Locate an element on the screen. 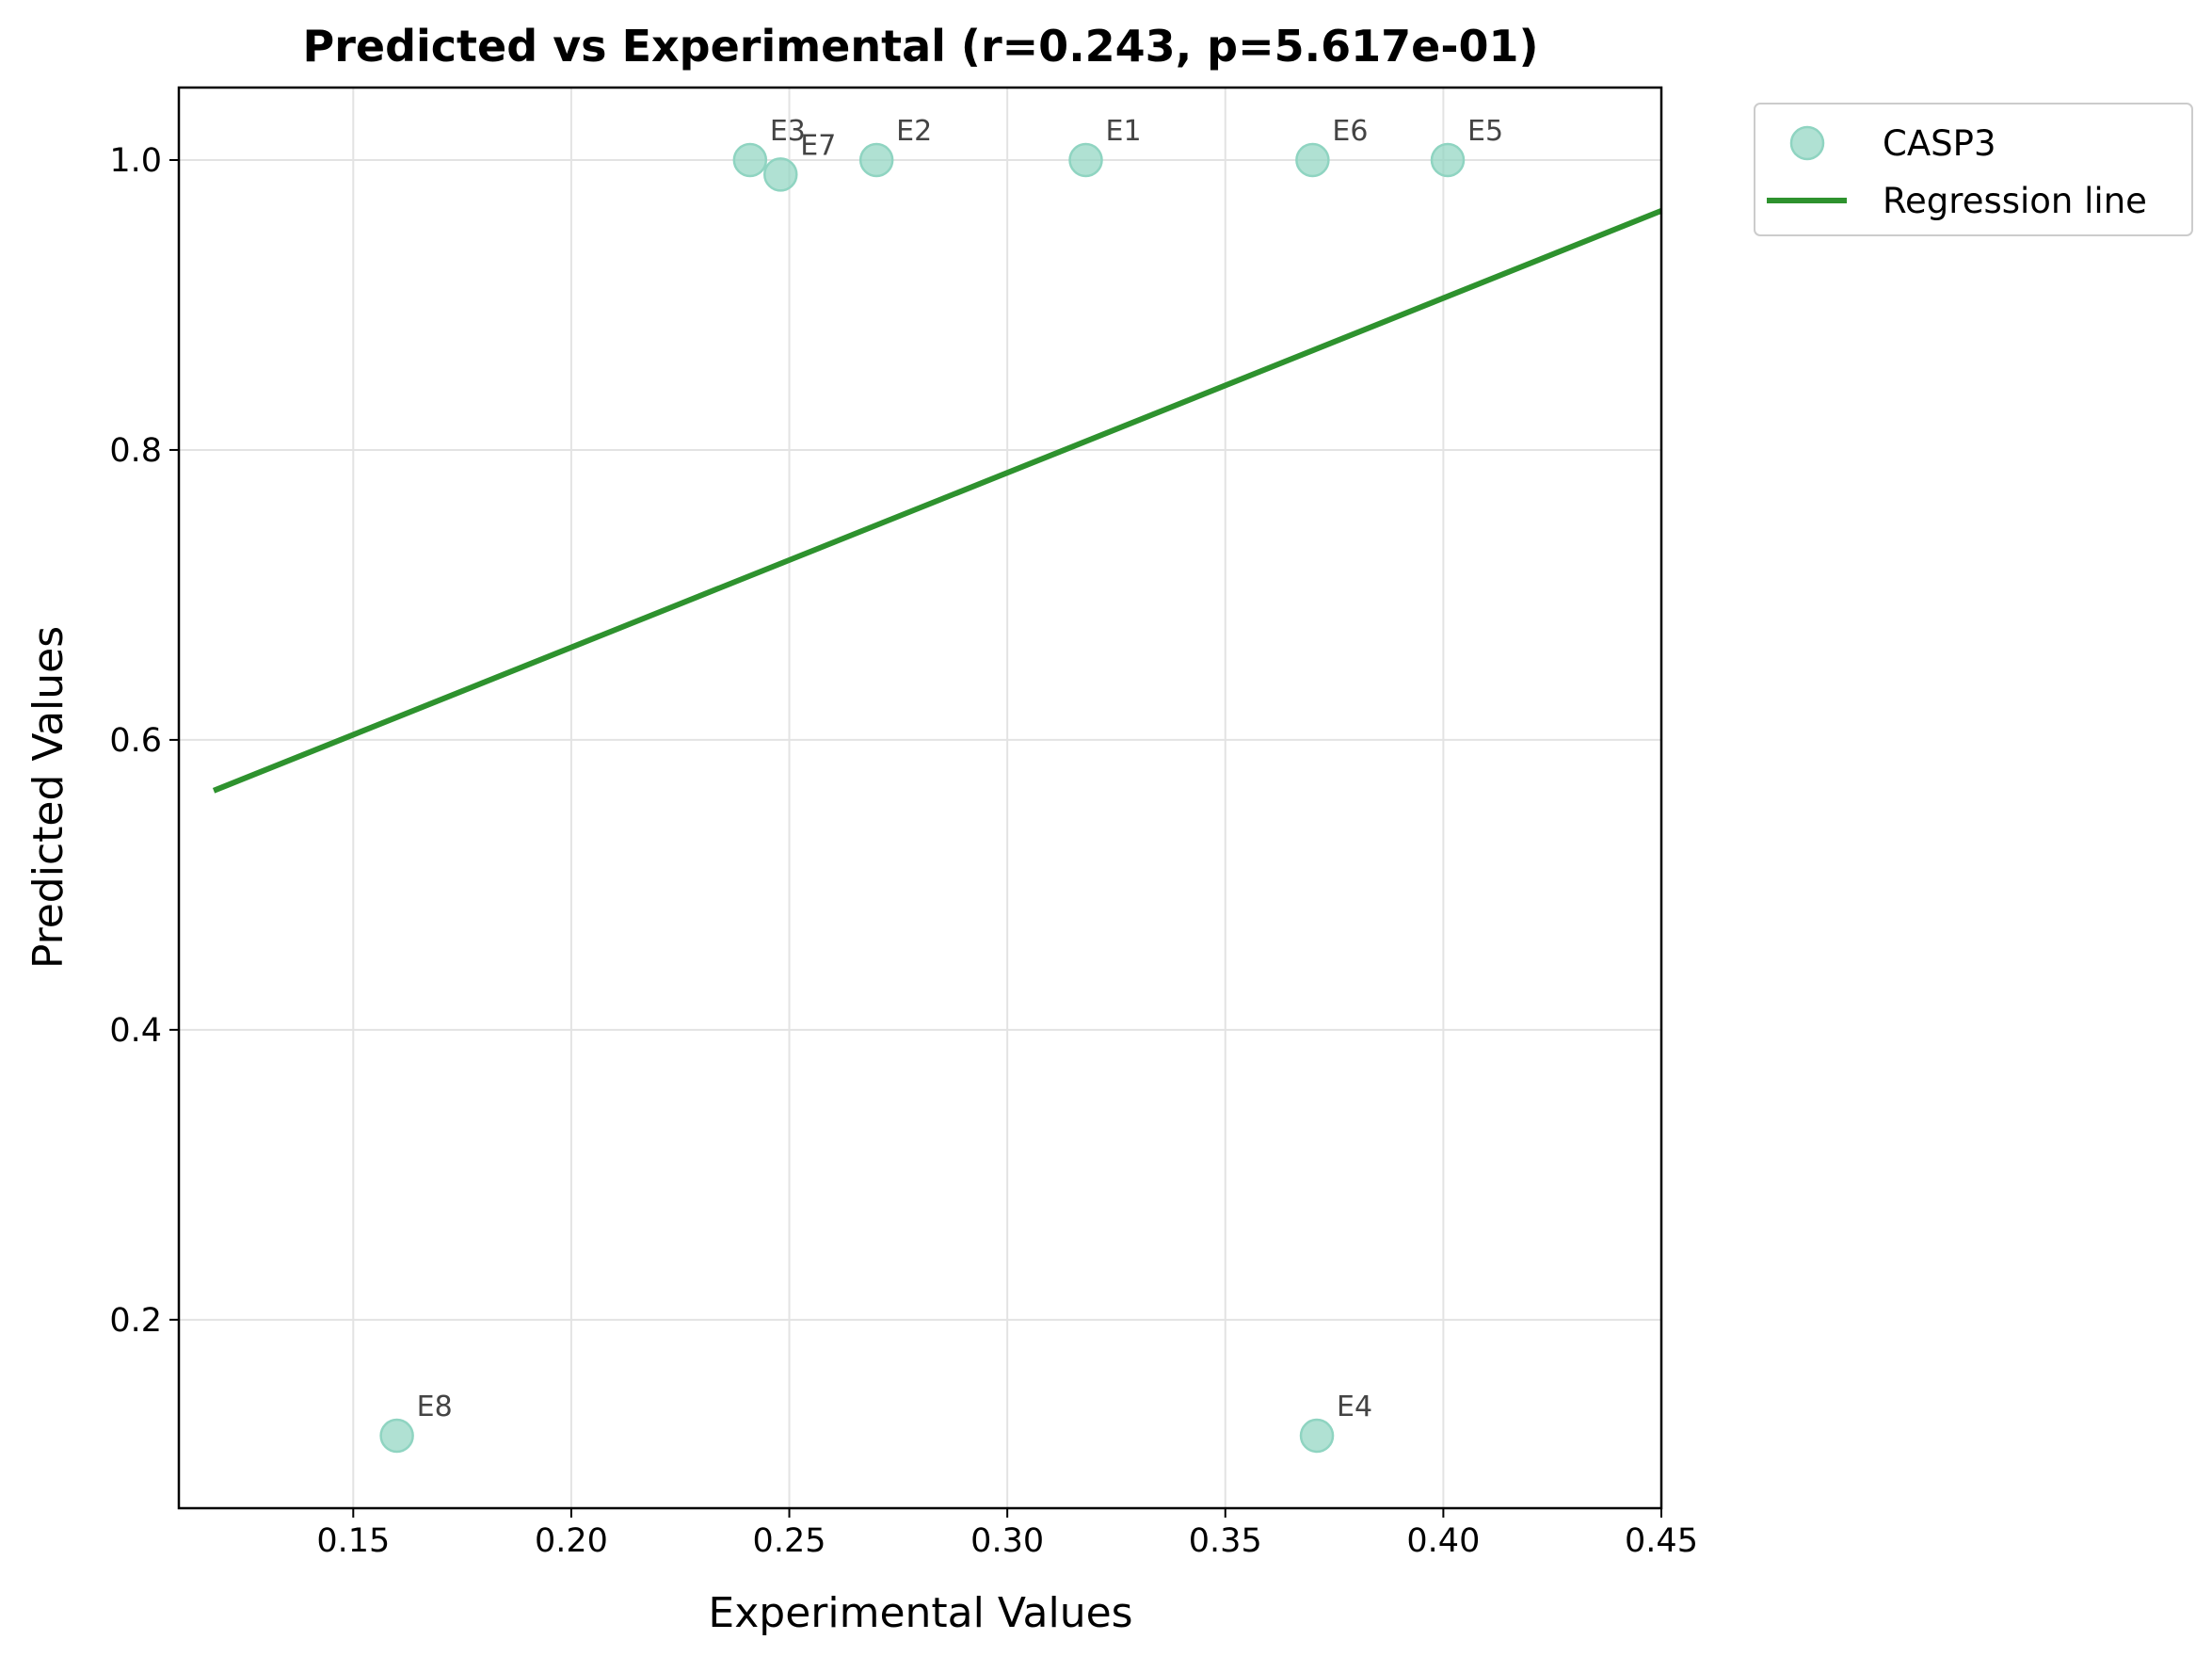 The image size is (2212, 1656). y-tick-label: 0.4 is located at coordinates (135, 1031).